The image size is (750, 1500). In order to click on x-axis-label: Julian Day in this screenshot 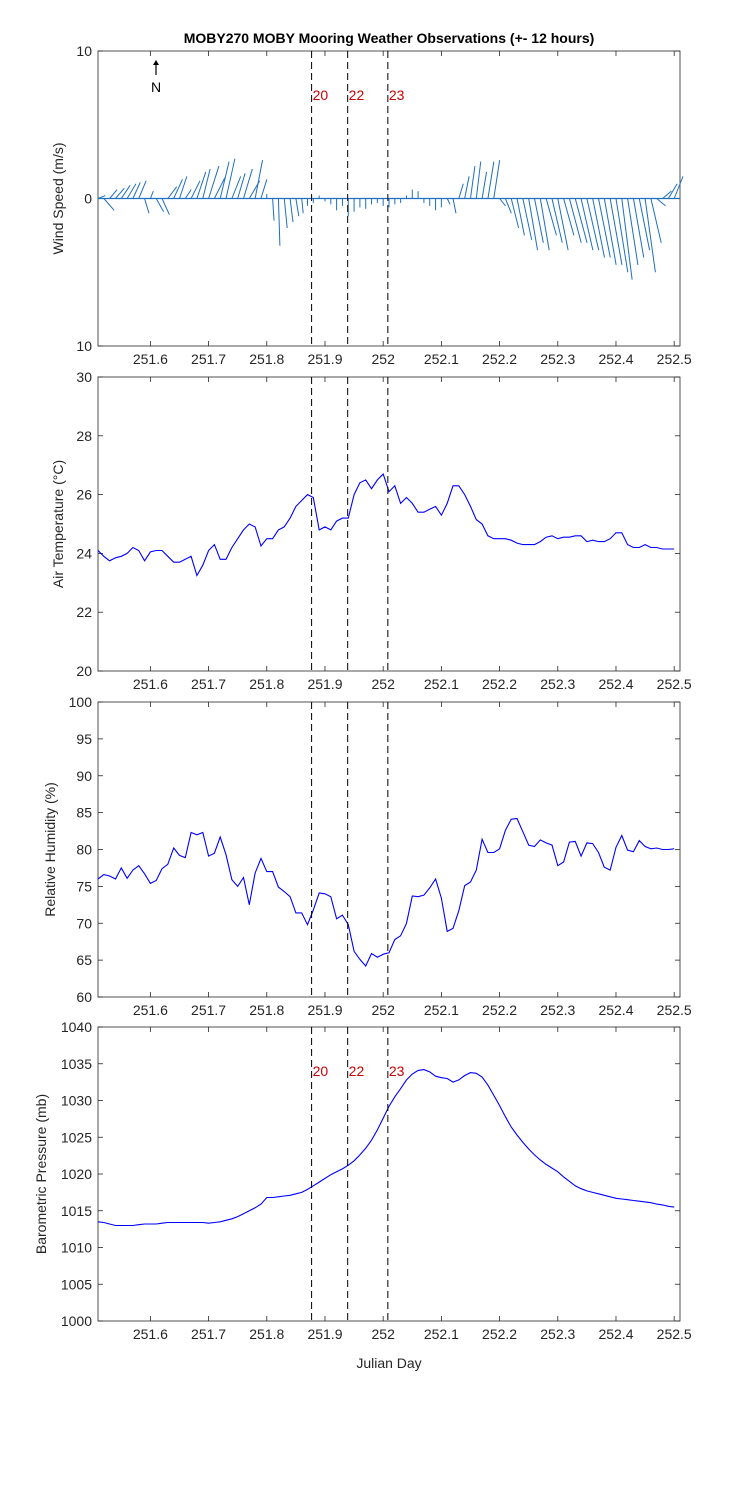, I will do `click(388, 1363)`.